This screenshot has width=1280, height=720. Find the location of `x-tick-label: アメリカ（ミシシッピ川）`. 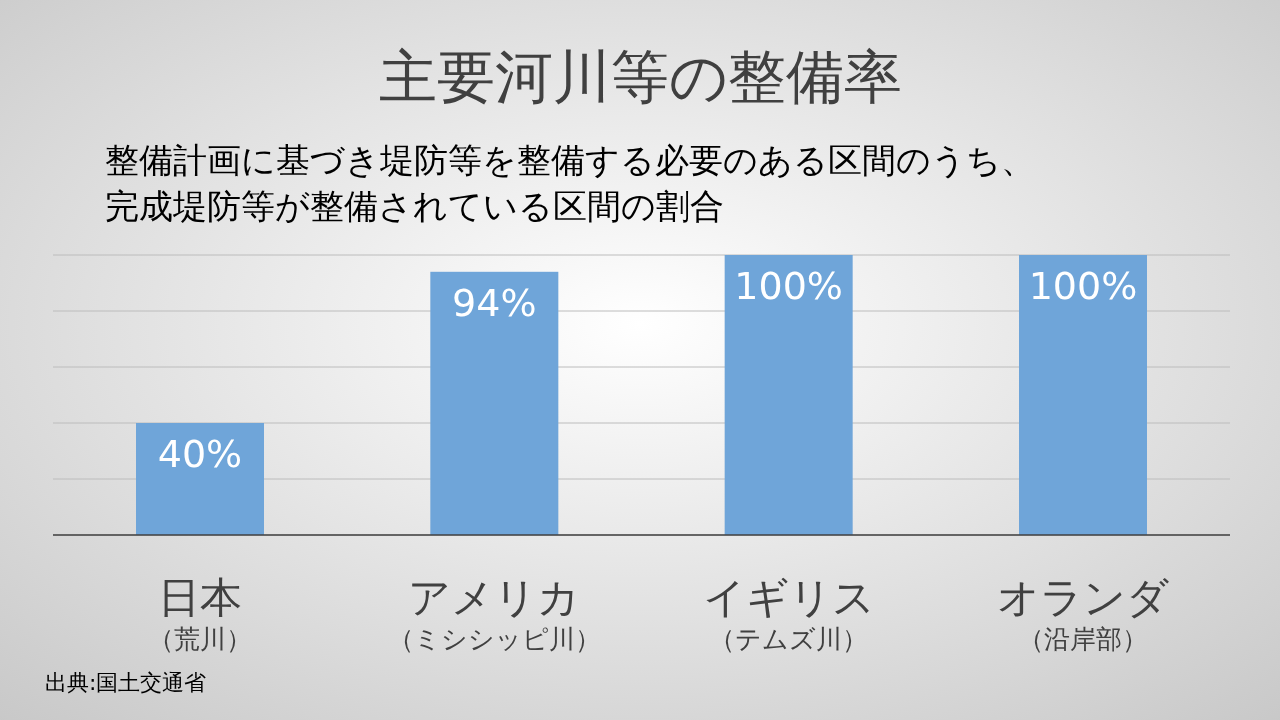

x-tick-label: アメリカ（ミシシッピ川） is located at coordinates (494, 613).